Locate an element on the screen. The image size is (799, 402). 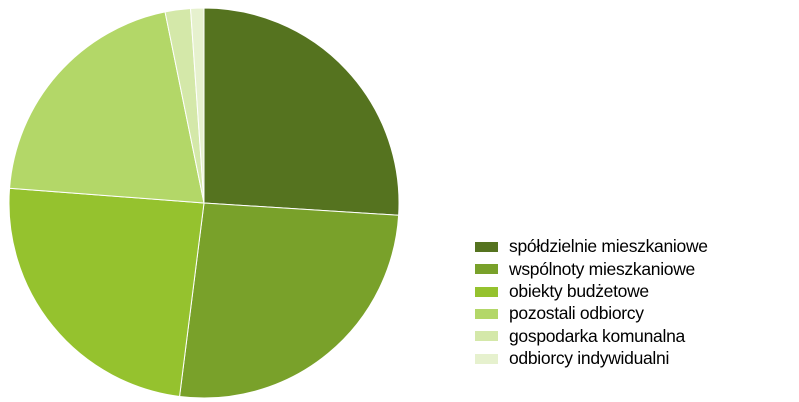
legend-item-6: odbiorcy indywidualni is located at coordinates (635, 358).